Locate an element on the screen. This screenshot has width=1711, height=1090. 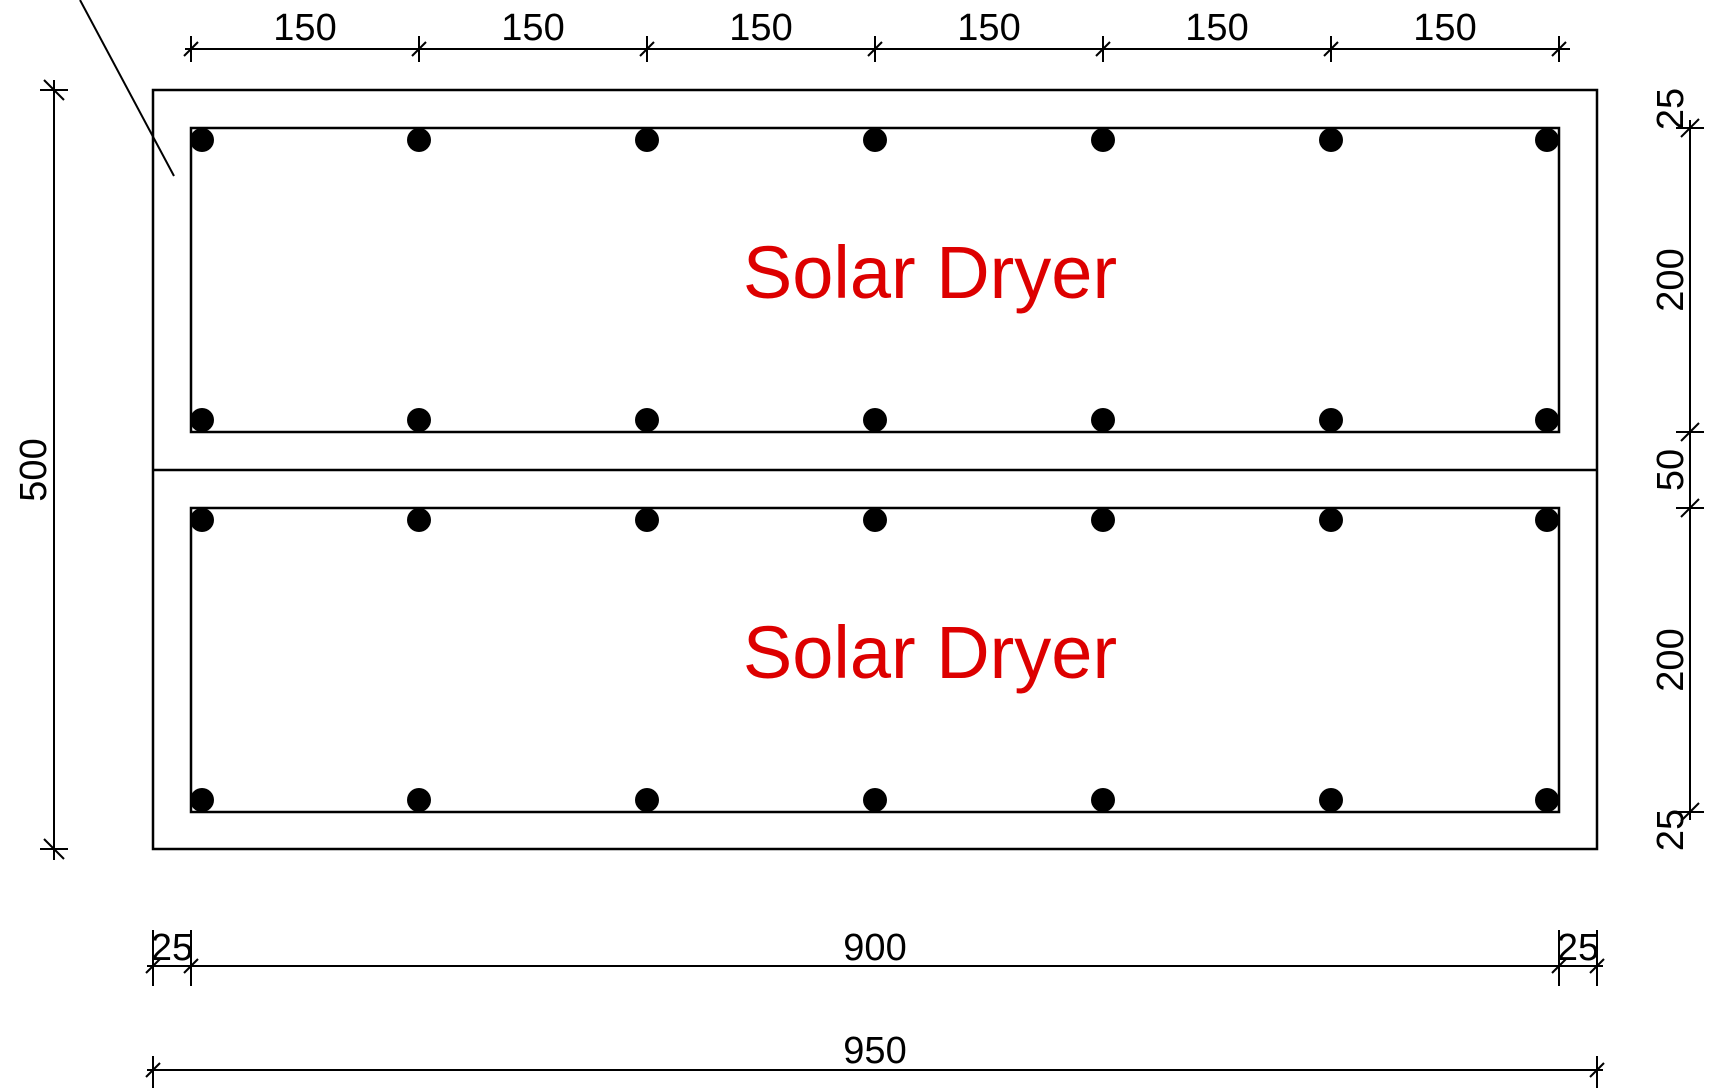
bottom-inner-dimension: 25 900 25 is located at coordinates (875, 956).